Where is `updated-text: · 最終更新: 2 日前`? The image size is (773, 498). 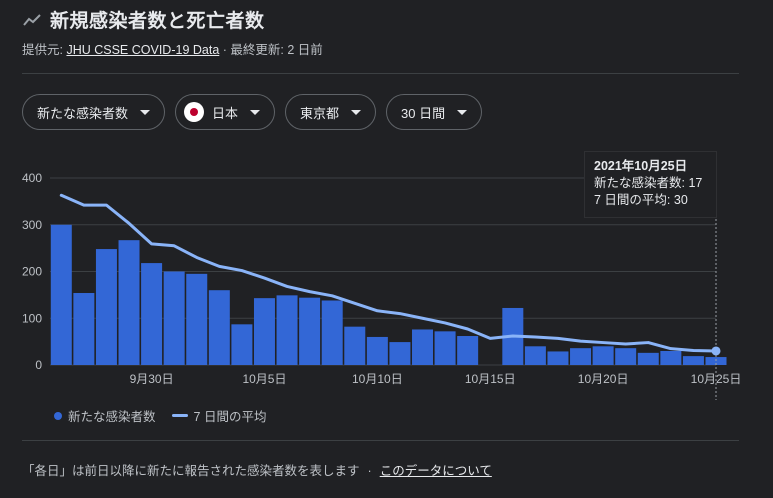 updated-text: · 最終更新: 2 日前 is located at coordinates (271, 50).